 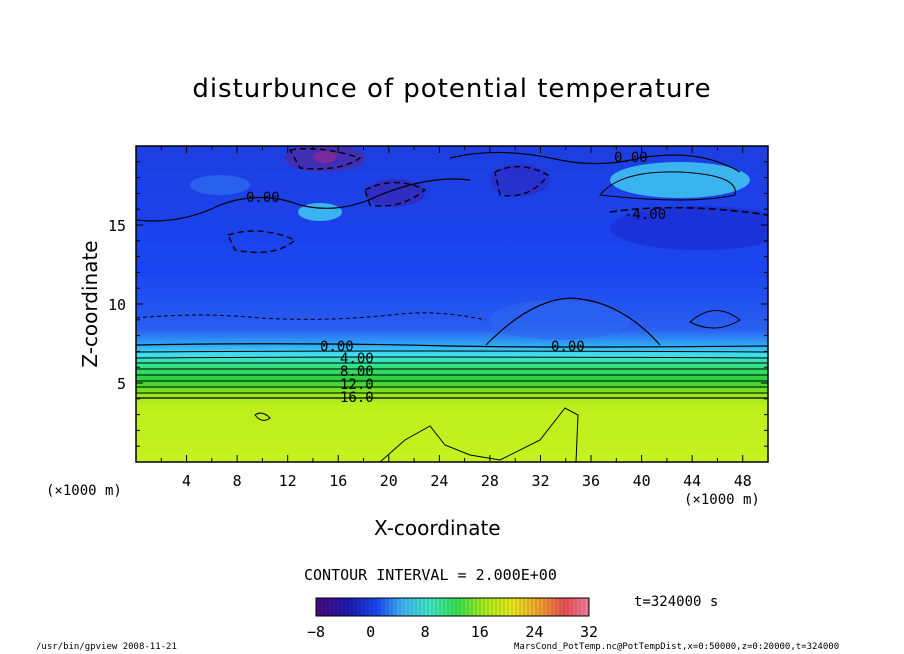 What do you see at coordinates (430, 575) in the screenshot?
I see `contour-interval: CONTOUR INTERVAL = 2.000E+00` at bounding box center [430, 575].